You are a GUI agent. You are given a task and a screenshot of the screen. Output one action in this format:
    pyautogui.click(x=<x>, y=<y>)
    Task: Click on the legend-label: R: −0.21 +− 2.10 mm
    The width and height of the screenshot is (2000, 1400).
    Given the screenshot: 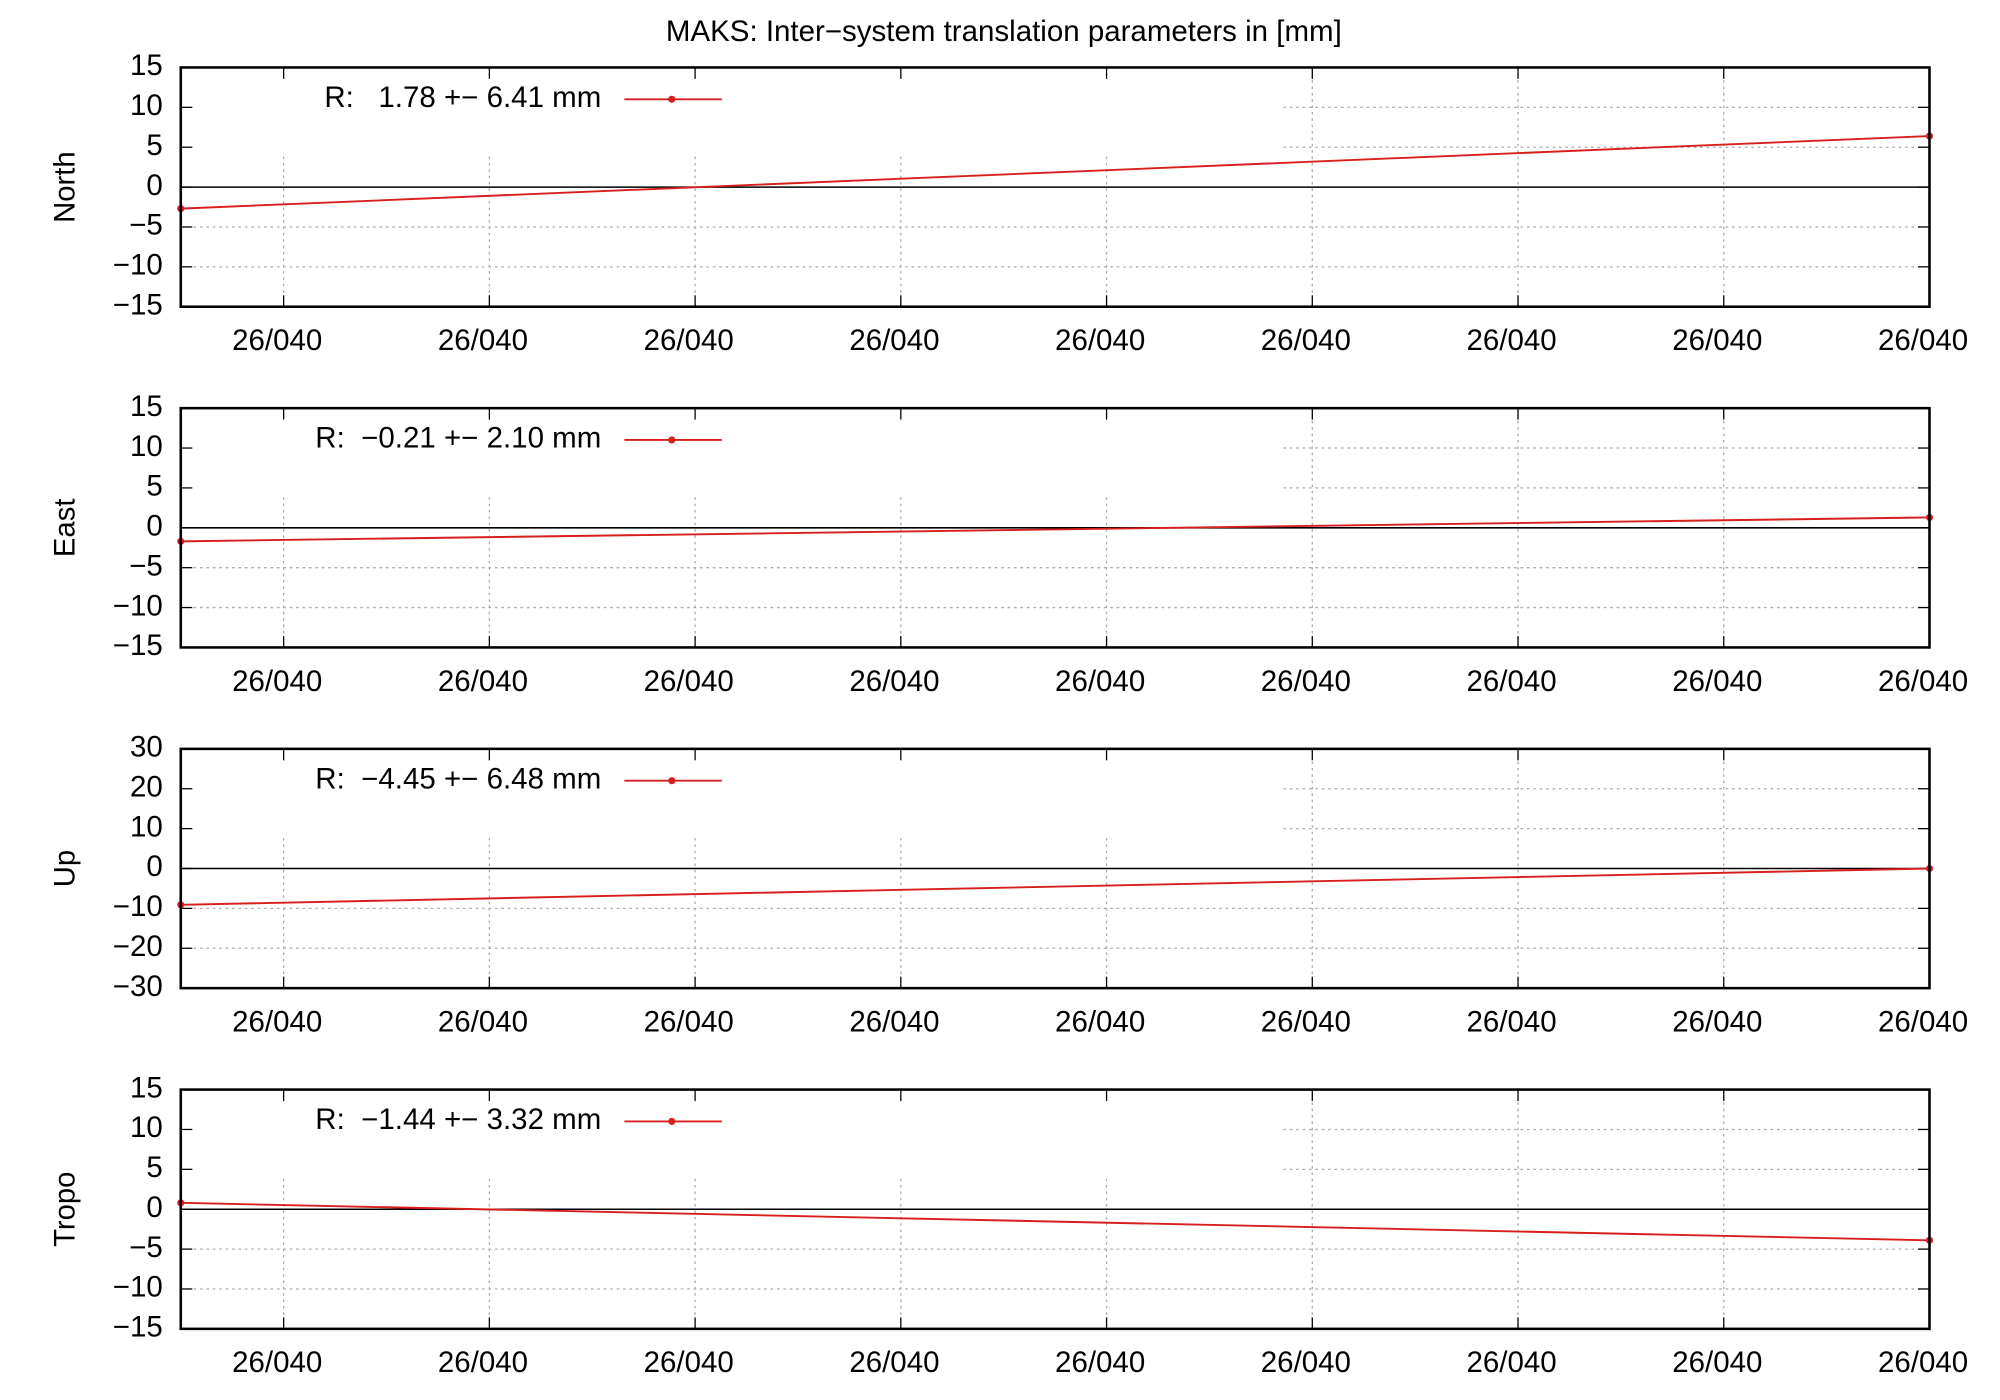 What is the action you would take?
    pyautogui.click(x=458, y=438)
    